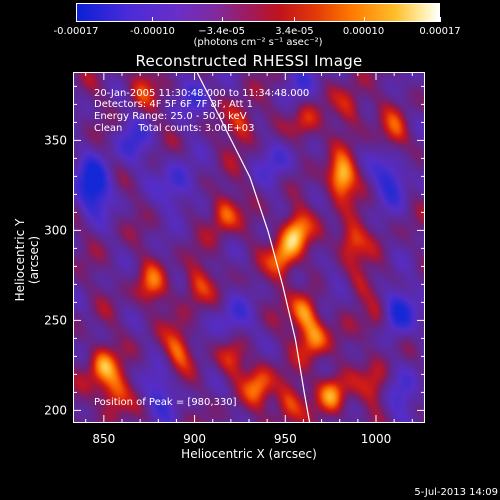 Image resolution: width=500 pixels, height=500 pixels. Describe the element at coordinates (202, 93) in the screenshot. I see `annotation-time: 20-Jan-2005 11:30:48.000 to 11:34:48.000` at that location.